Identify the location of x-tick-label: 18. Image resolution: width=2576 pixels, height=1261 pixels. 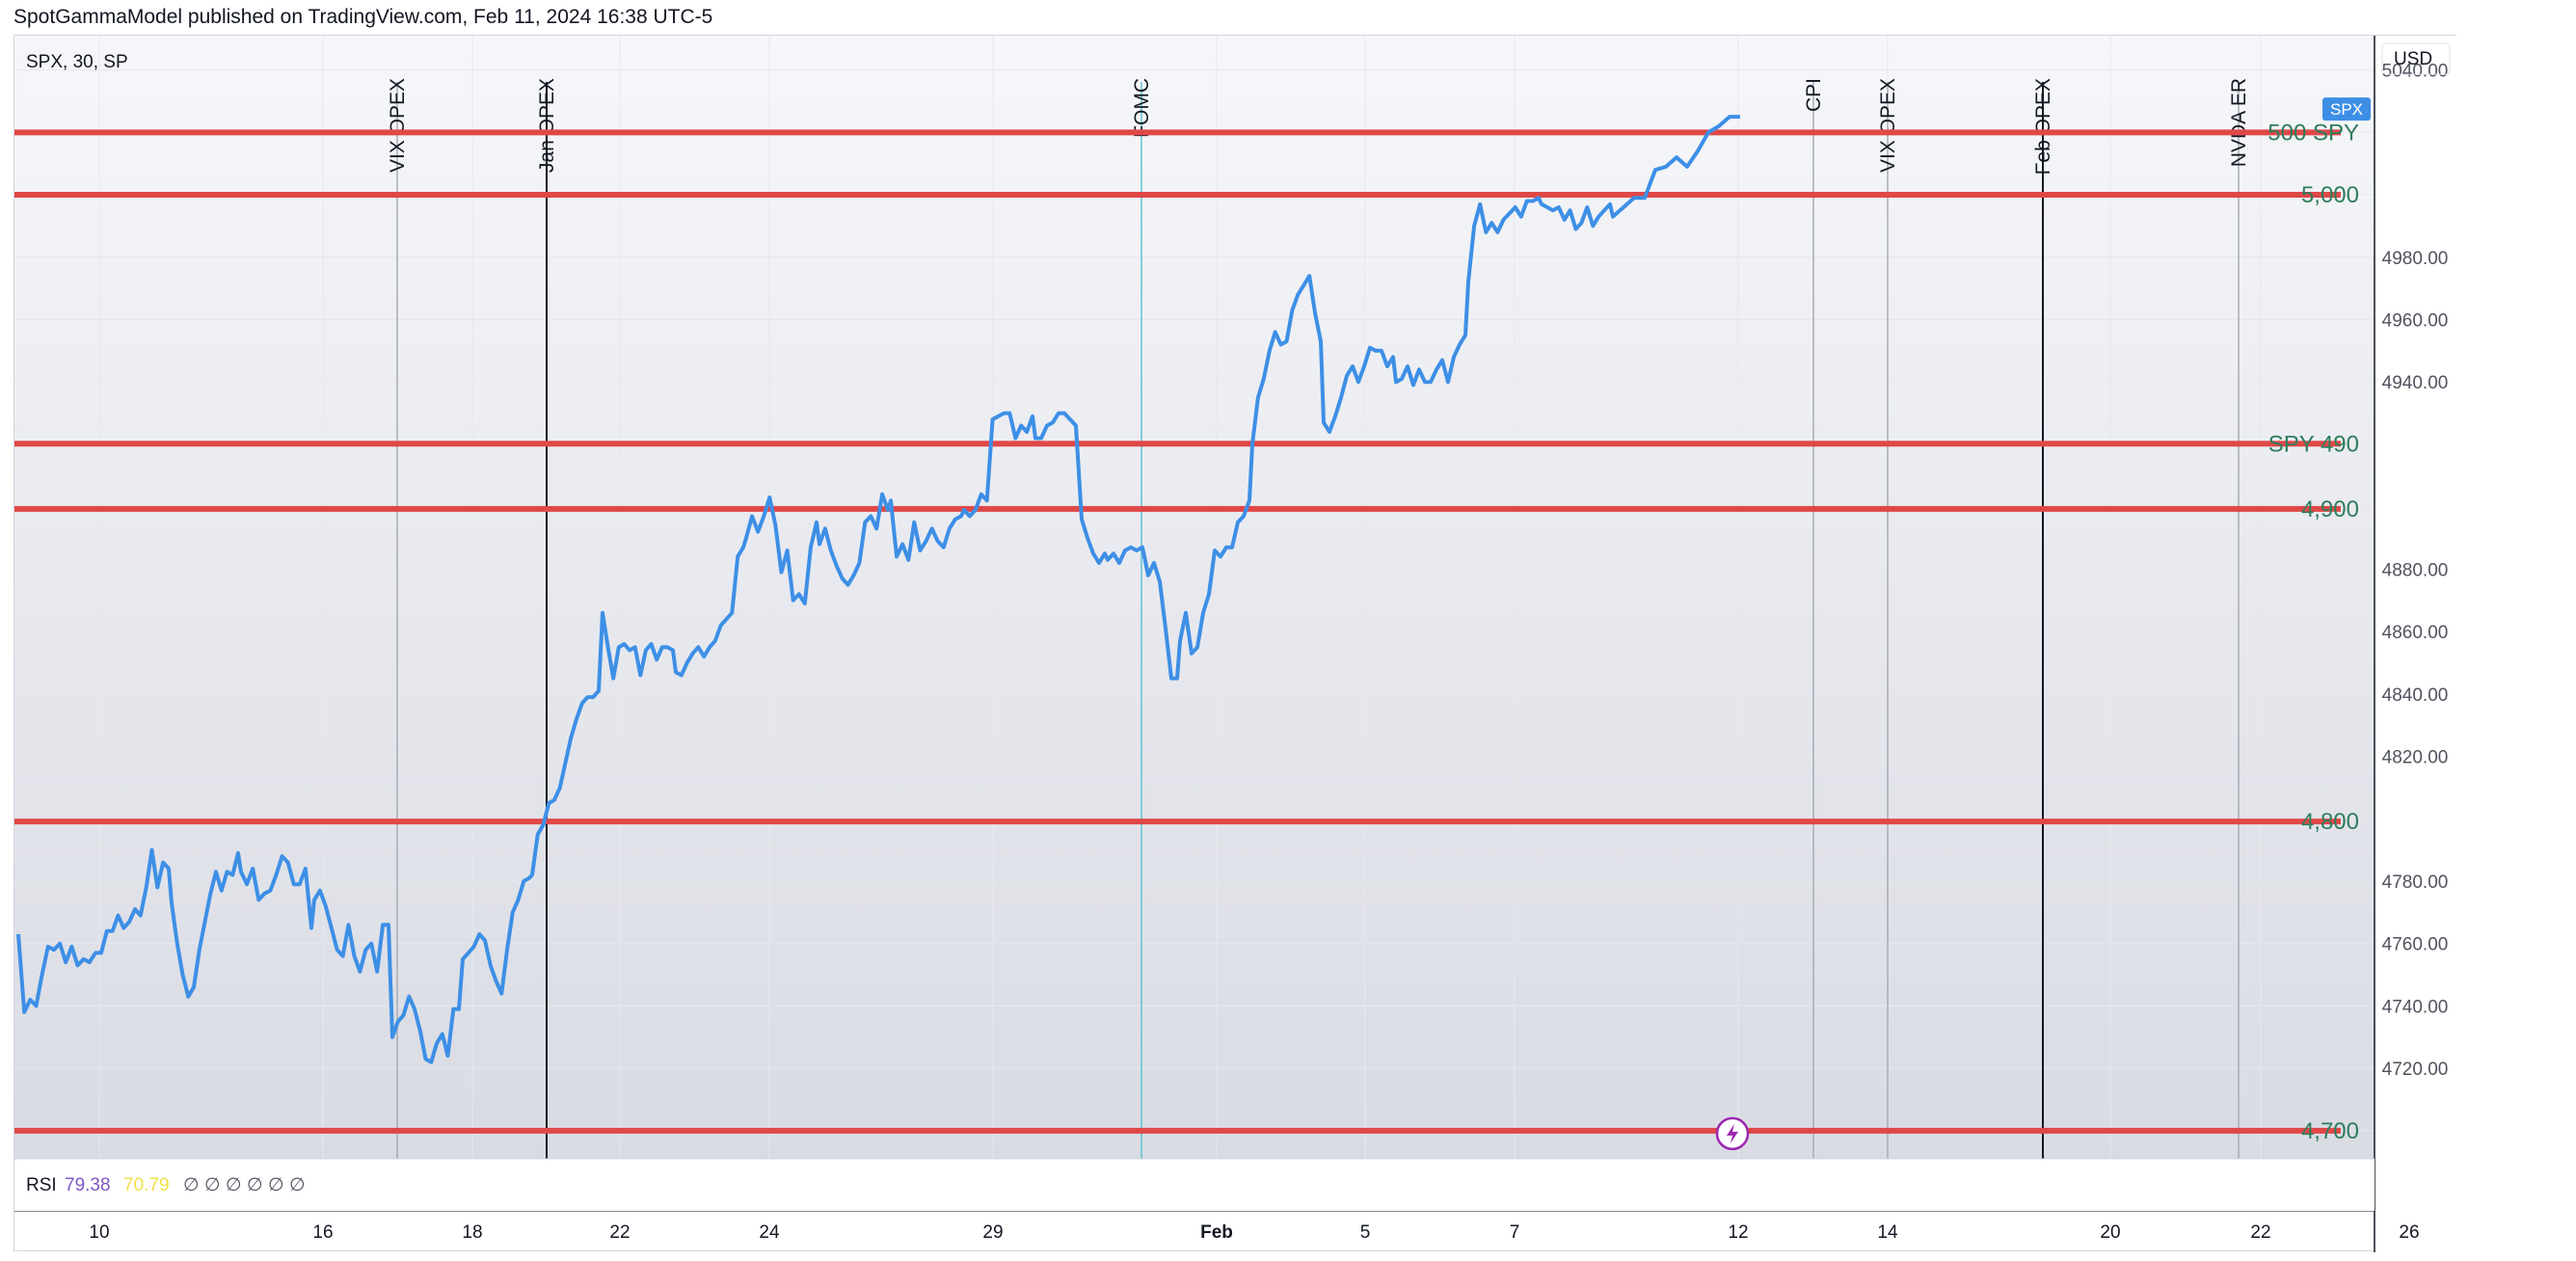
(472, 1232).